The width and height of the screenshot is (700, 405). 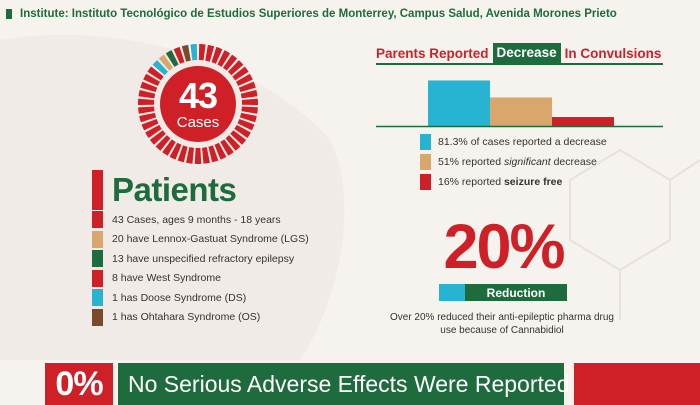 I want to click on patient-item: 1 has Ohtahara Syndrome (OS), so click(x=217, y=317).